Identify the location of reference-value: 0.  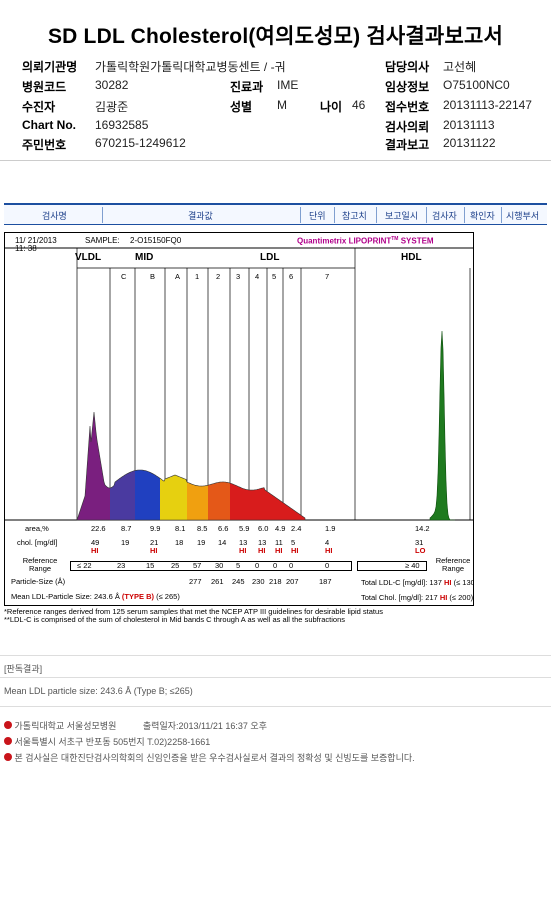
(327, 565).